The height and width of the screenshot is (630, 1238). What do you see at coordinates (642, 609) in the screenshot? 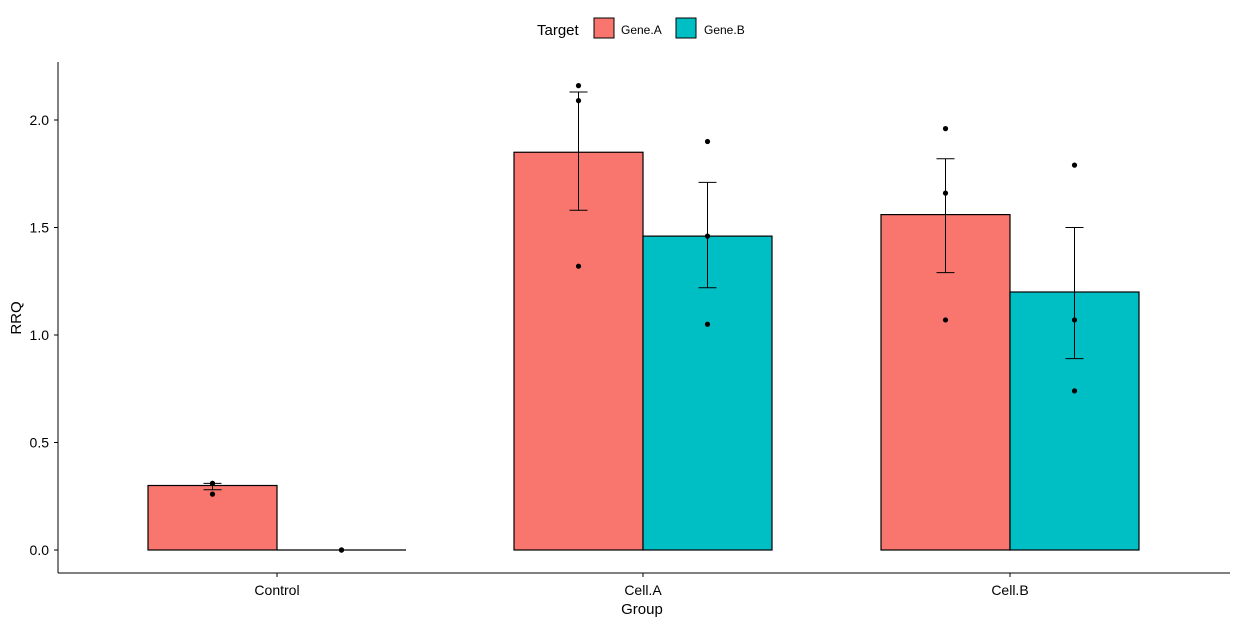
I see `x-axis-title: Group` at bounding box center [642, 609].